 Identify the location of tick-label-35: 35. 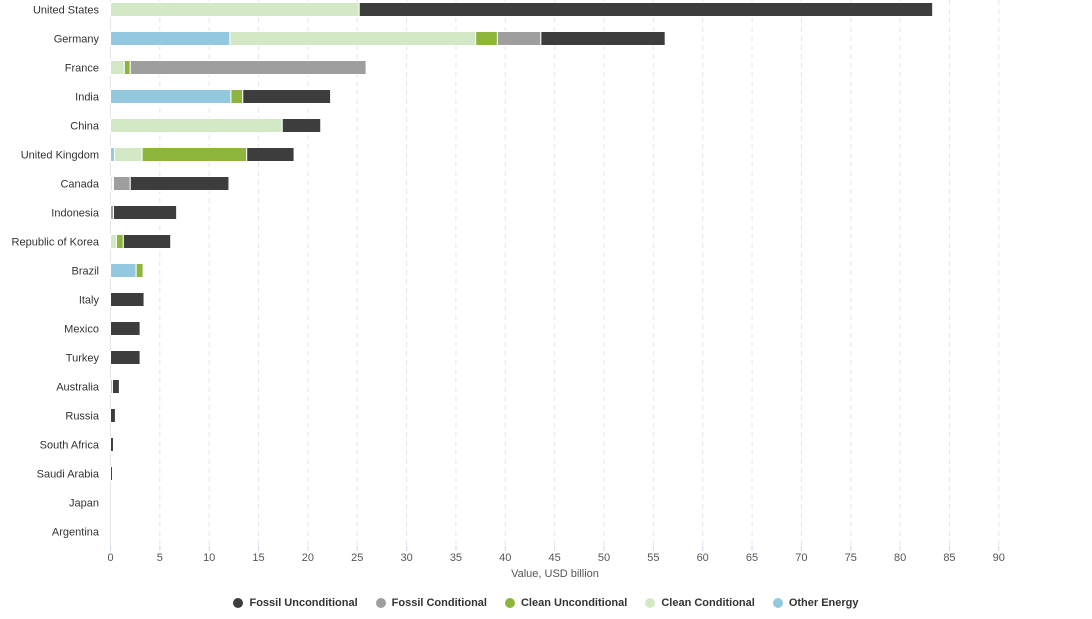
(456, 558).